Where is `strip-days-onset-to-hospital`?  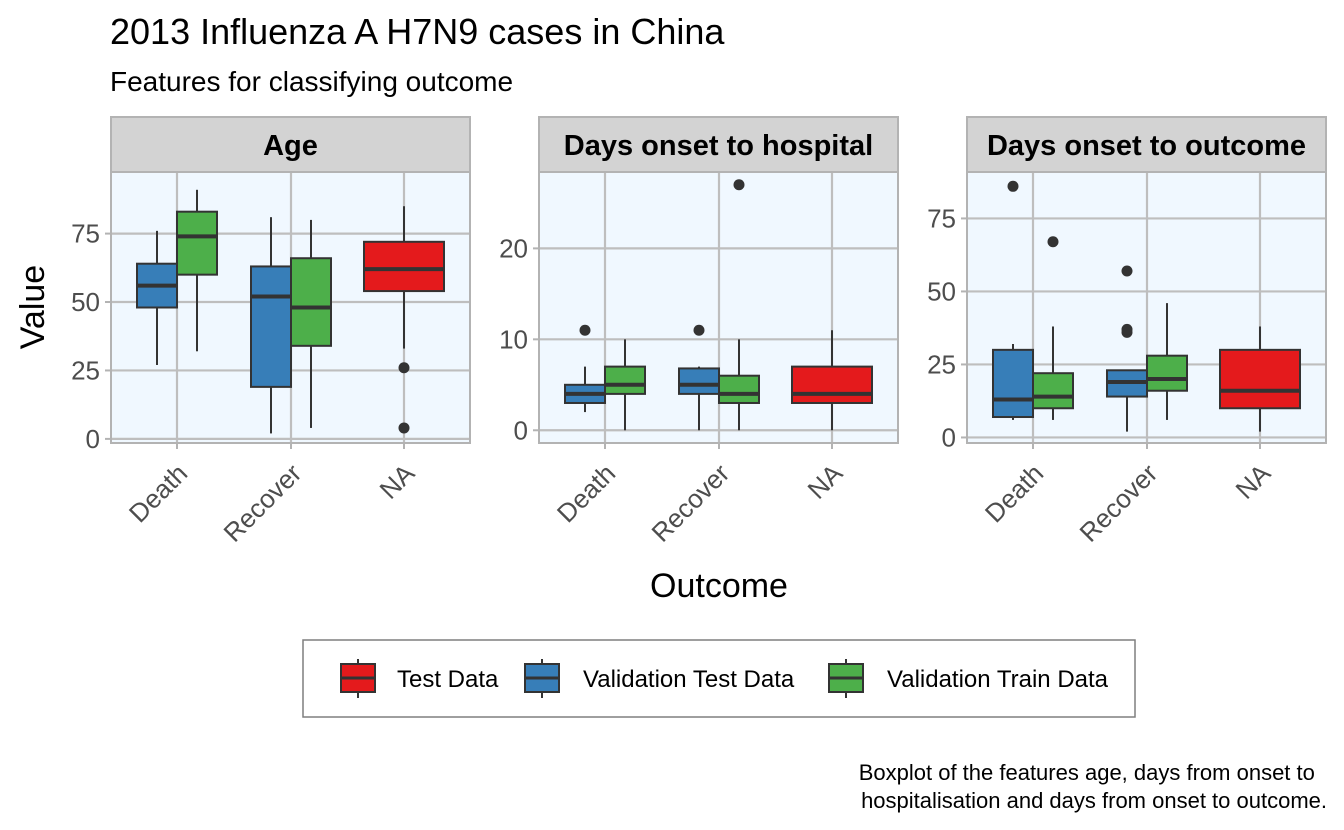 strip-days-onset-to-hospital is located at coordinates (718, 144).